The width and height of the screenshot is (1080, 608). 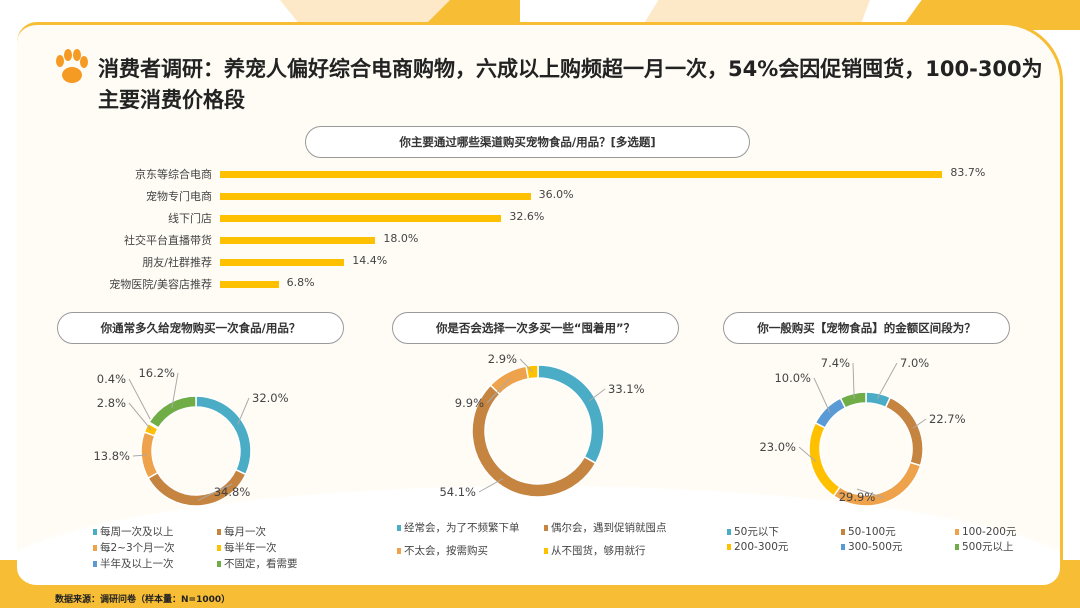 I want to click on legend-item: 半年及以上一次, so click(x=155, y=563).